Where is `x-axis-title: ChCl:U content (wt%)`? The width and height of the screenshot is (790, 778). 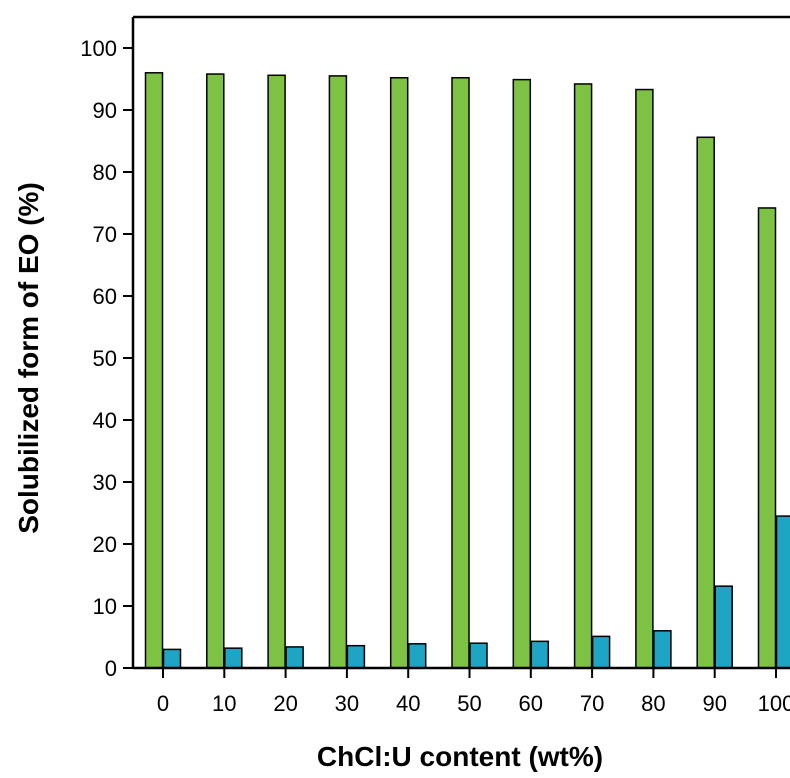
x-axis-title: ChCl:U content (wt%) is located at coordinates (460, 756).